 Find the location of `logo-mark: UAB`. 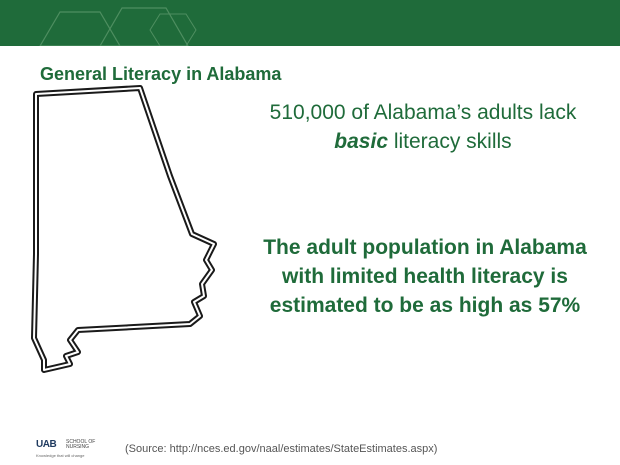

logo-mark: UAB is located at coordinates (46, 444).